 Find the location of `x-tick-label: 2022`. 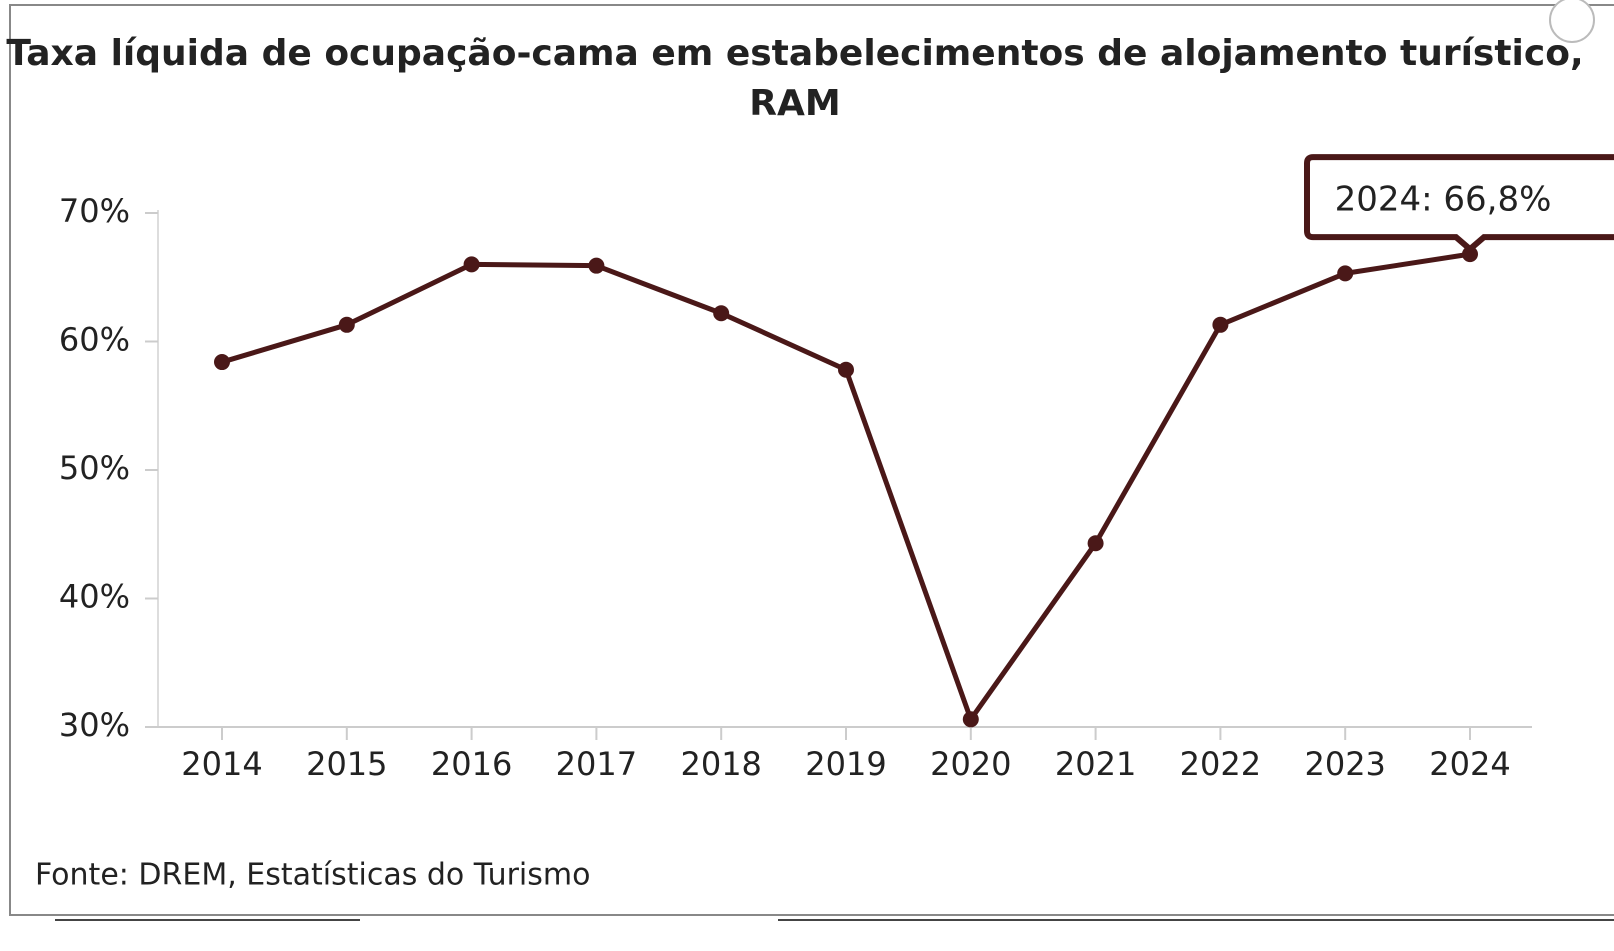

x-tick-label: 2022 is located at coordinates (1220, 764).